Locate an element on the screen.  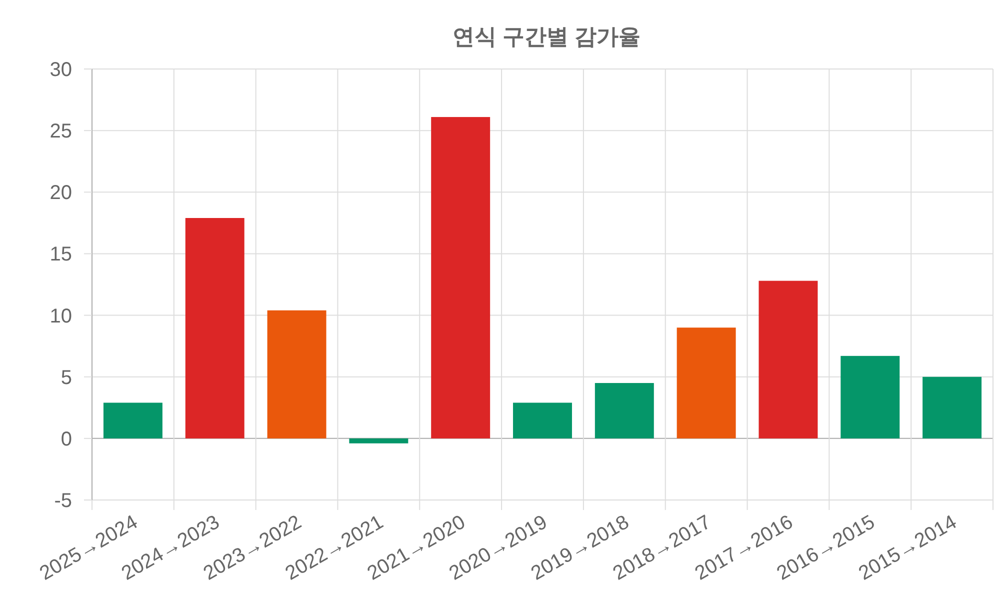
y-tick-label: 25 is located at coordinates (61, 131).